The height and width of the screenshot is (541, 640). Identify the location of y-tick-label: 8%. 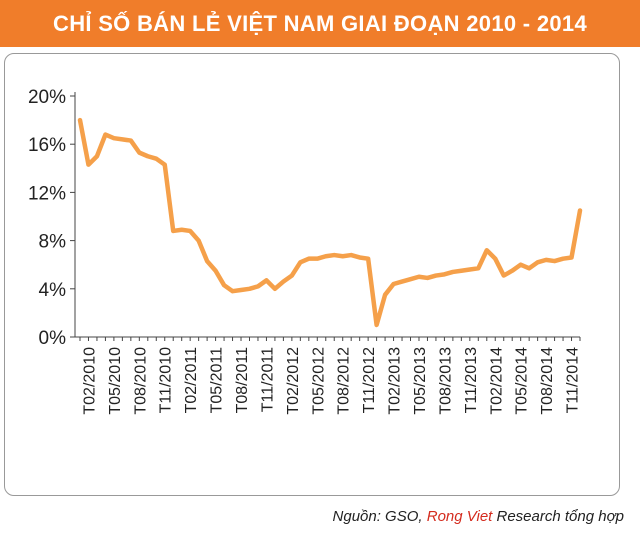
(53, 242).